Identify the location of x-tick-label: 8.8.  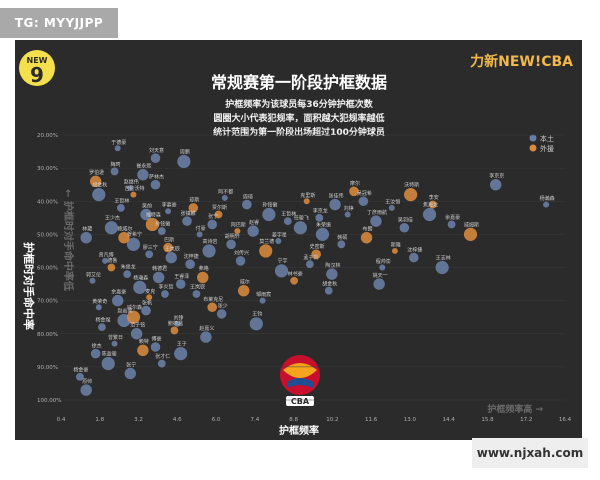
(293, 420).